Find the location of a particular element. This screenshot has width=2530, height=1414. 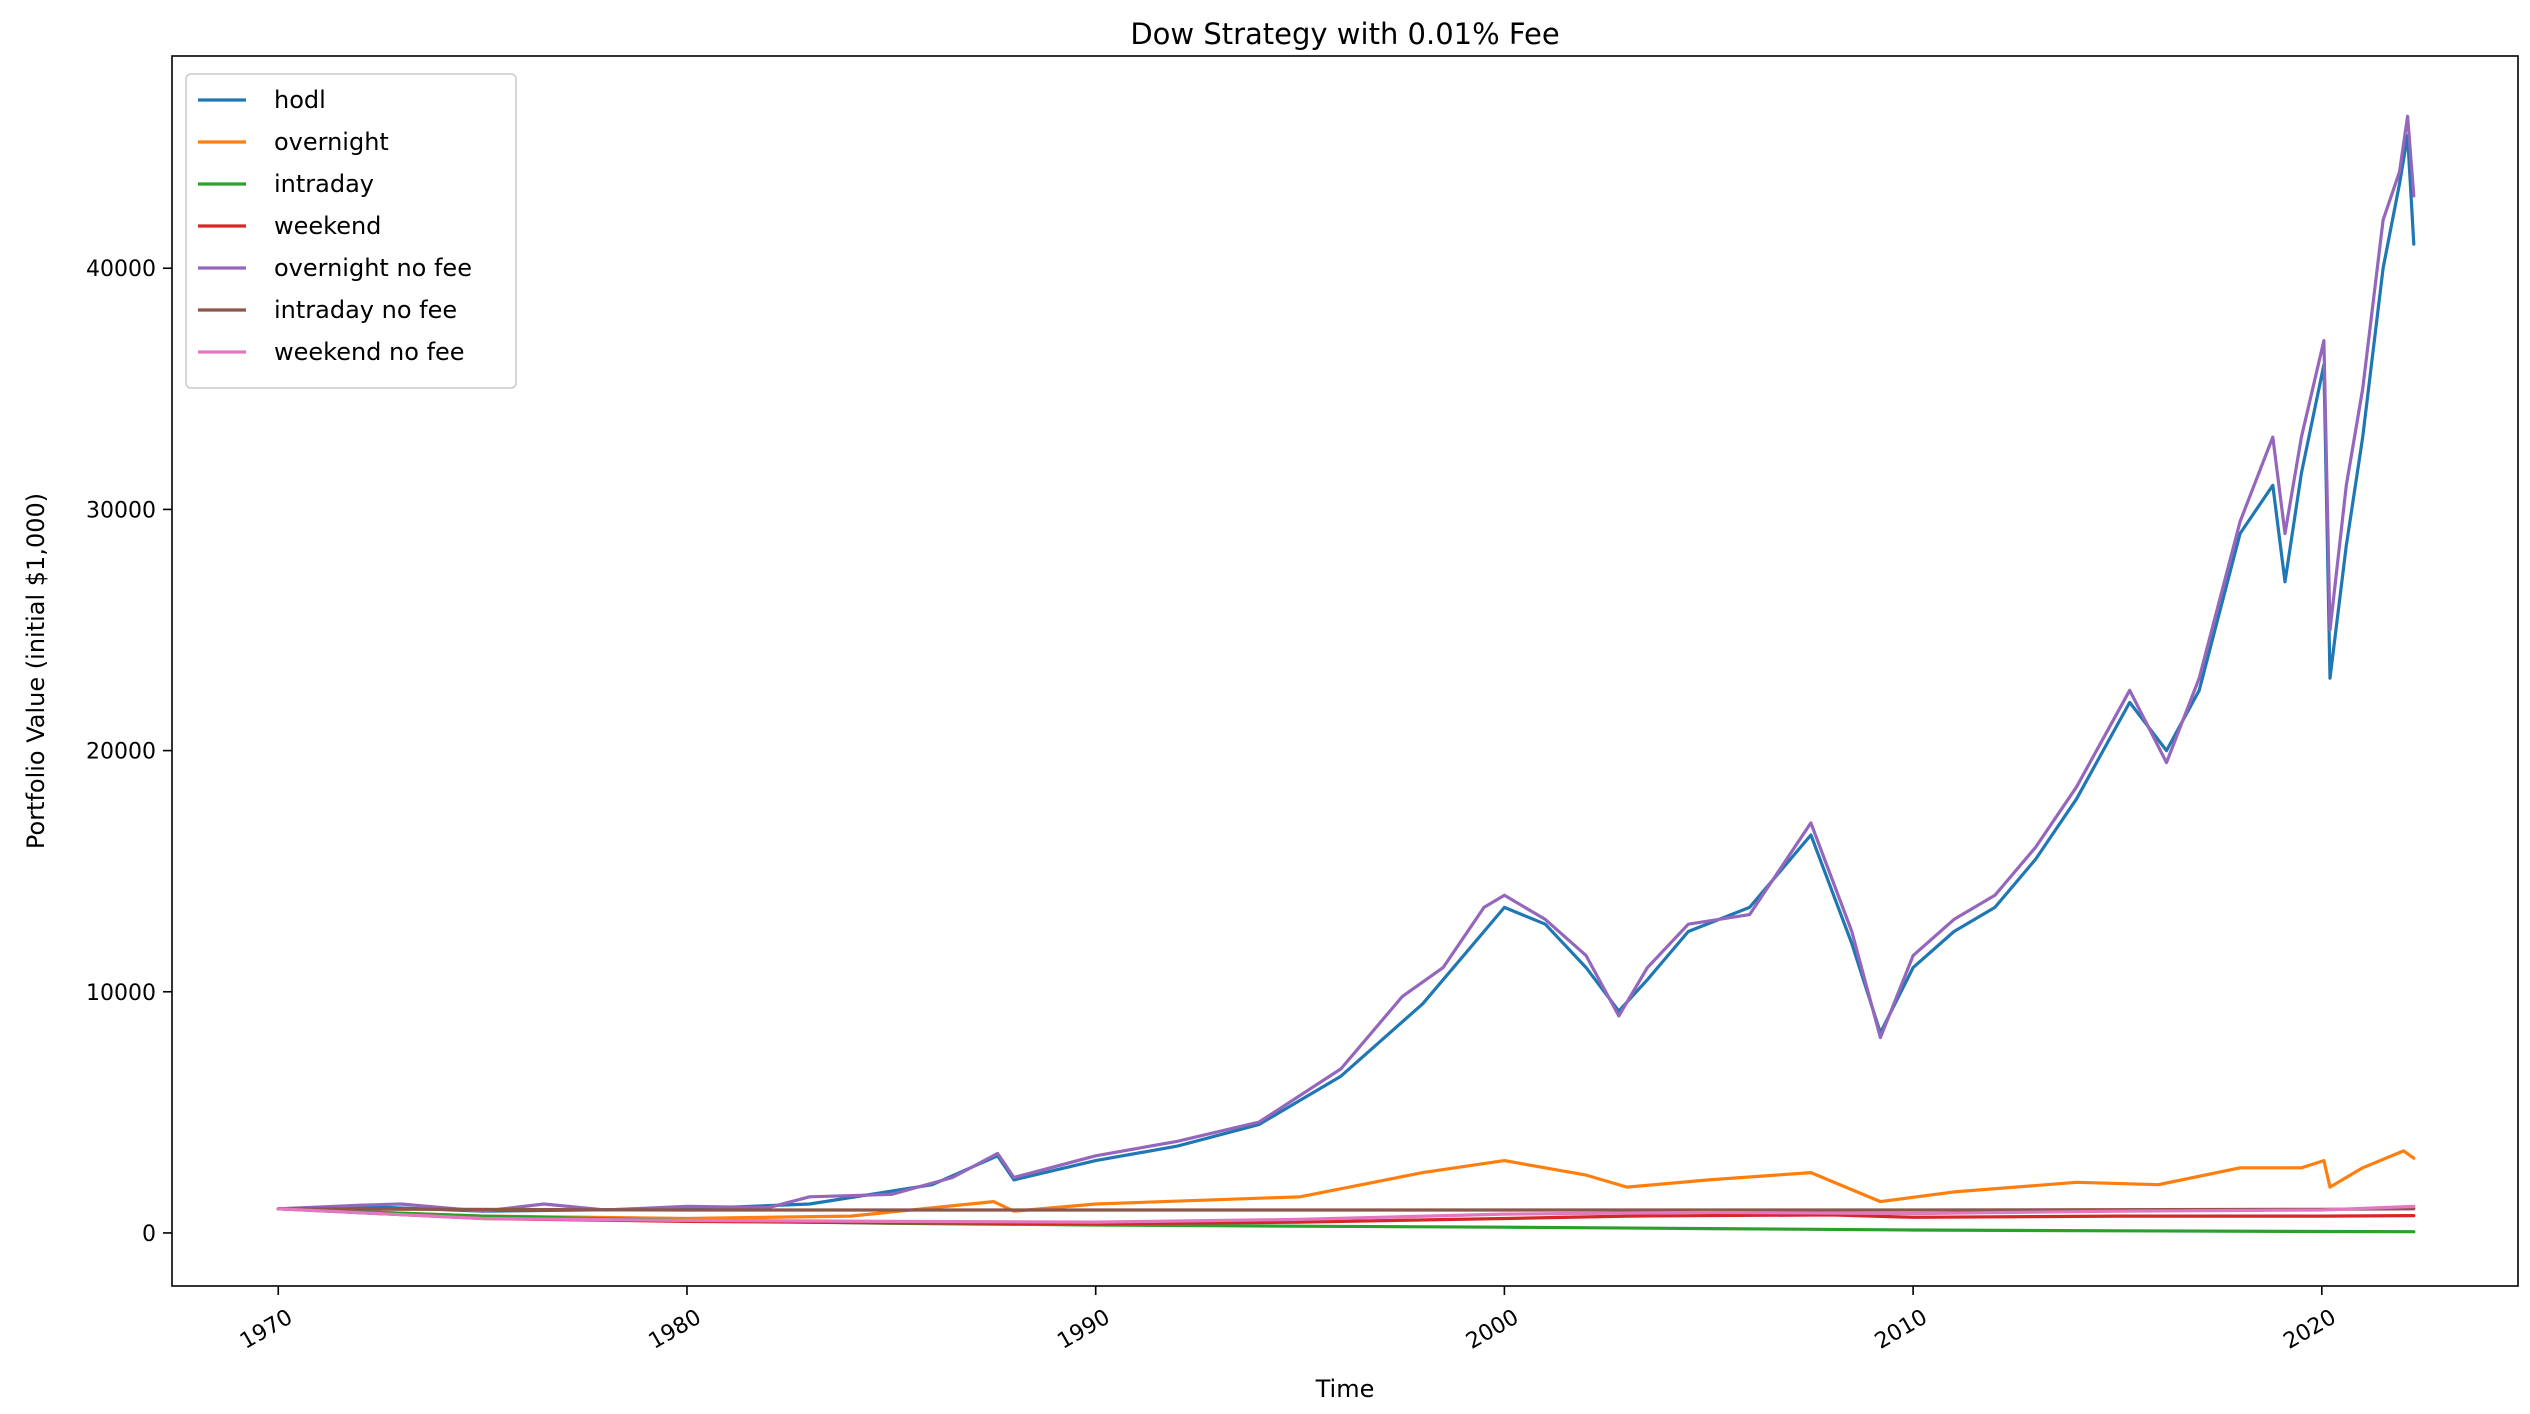

legend-entry-label: overnight is located at coordinates (331, 142).